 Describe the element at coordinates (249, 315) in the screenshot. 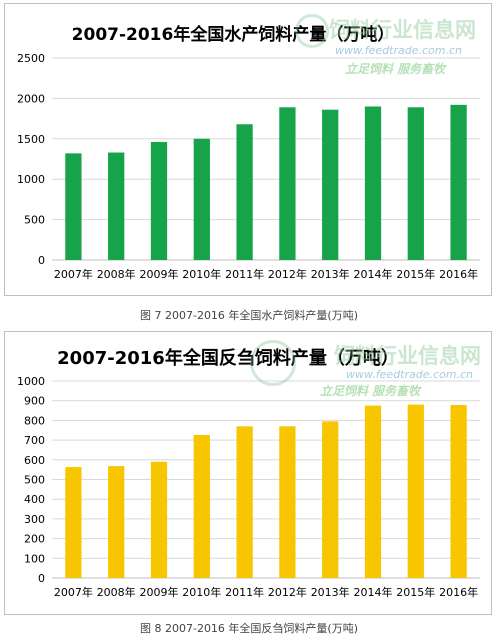

I see `figure-caption-7: 图 7 2007-2016 年全国水产饲料产量(万吨)` at that location.